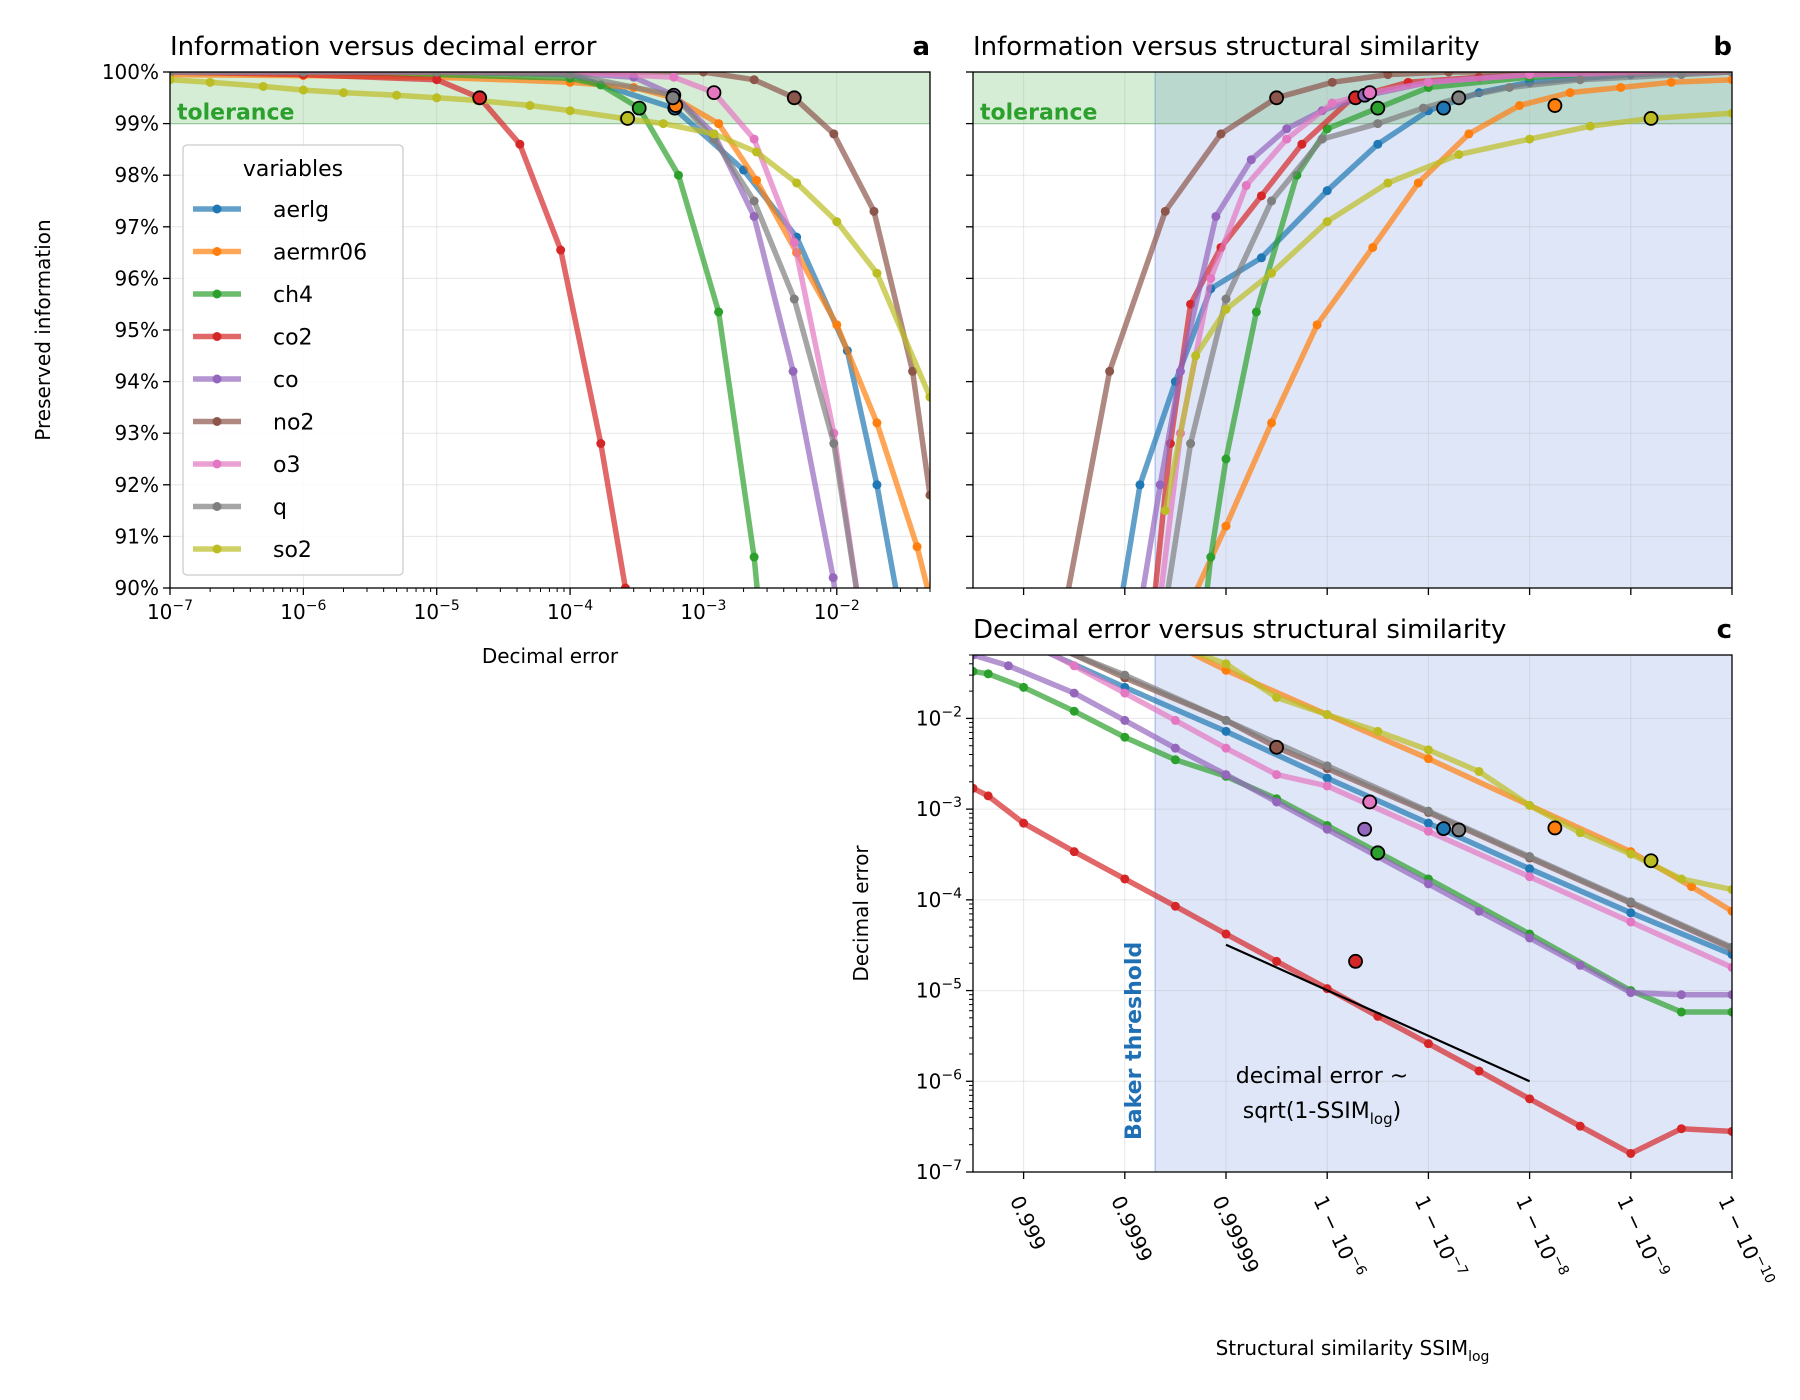 The image size is (1800, 1400). I want to click on annotation-line1: decimal error ~, so click(1322, 1076).